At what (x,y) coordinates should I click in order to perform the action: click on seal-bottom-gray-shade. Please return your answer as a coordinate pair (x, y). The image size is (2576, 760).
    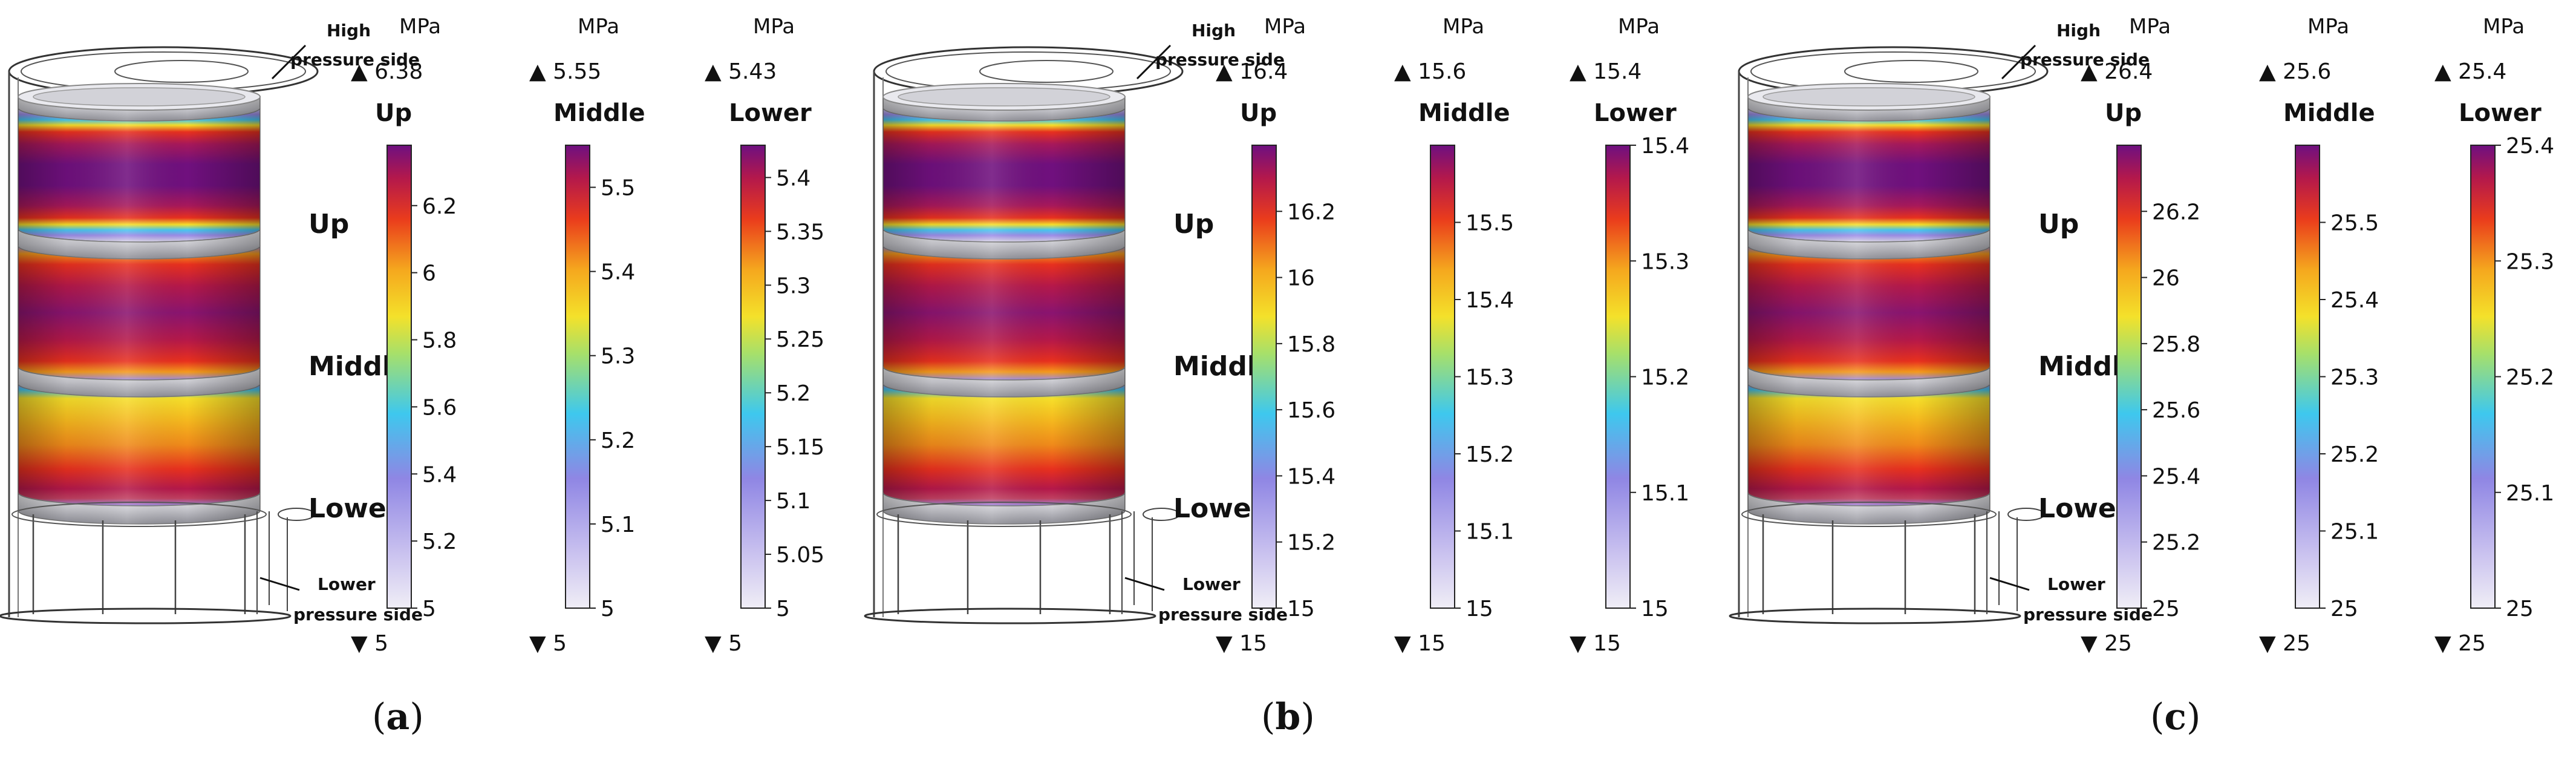
    Looking at the image, I should click on (1869, 508).